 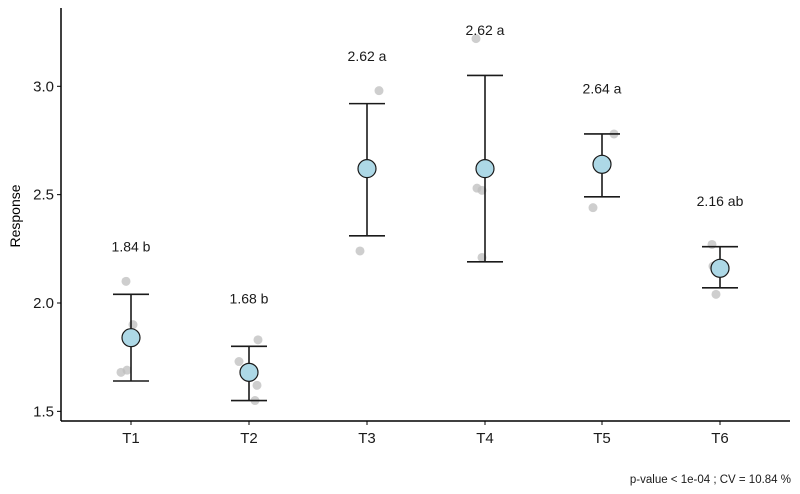 I want to click on x-tick-label-t5: T5, so click(x=602, y=438).